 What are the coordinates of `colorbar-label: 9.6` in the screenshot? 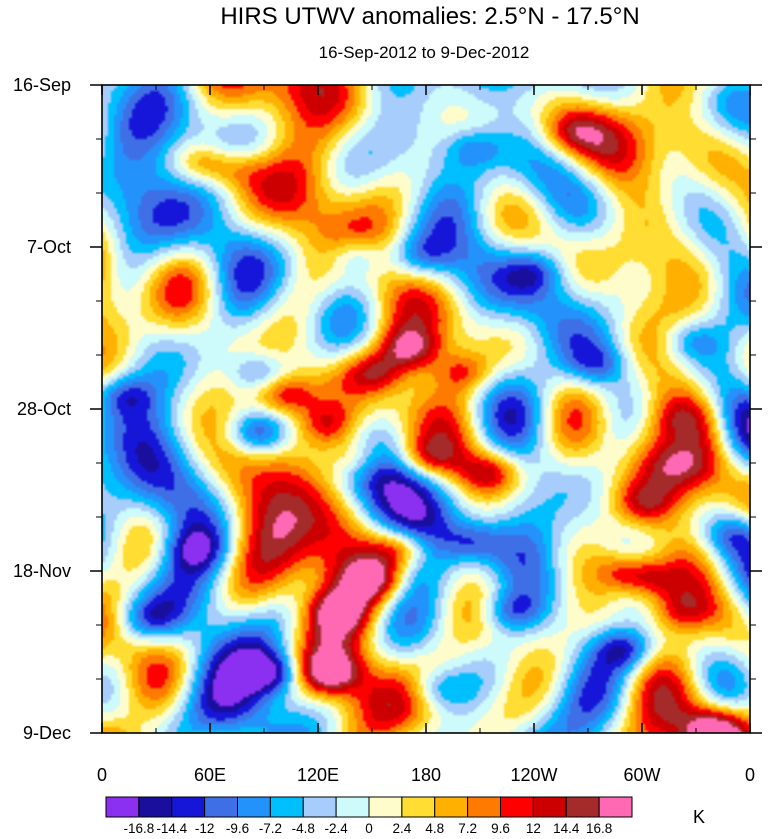 It's located at (500, 827).